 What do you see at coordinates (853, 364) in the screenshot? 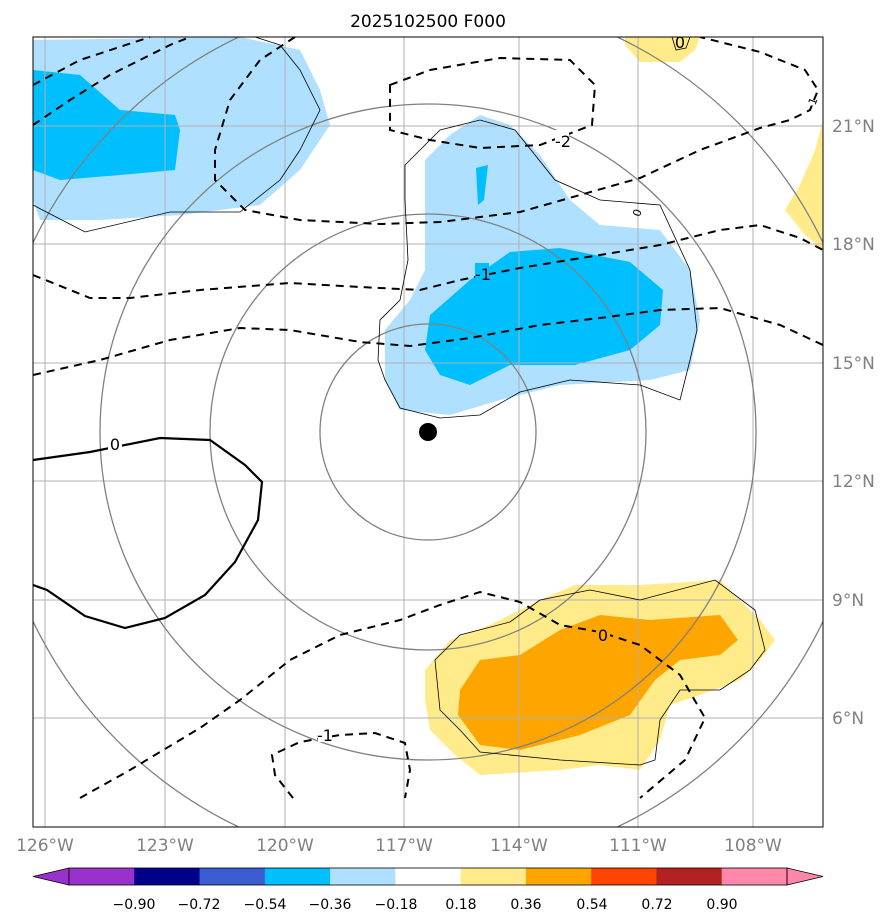
I see `lat-tick: 15°N` at bounding box center [853, 364].